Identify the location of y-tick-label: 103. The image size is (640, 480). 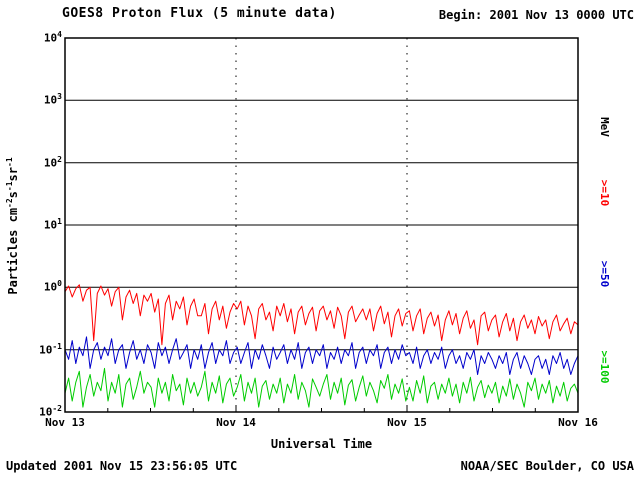
(44, 99).